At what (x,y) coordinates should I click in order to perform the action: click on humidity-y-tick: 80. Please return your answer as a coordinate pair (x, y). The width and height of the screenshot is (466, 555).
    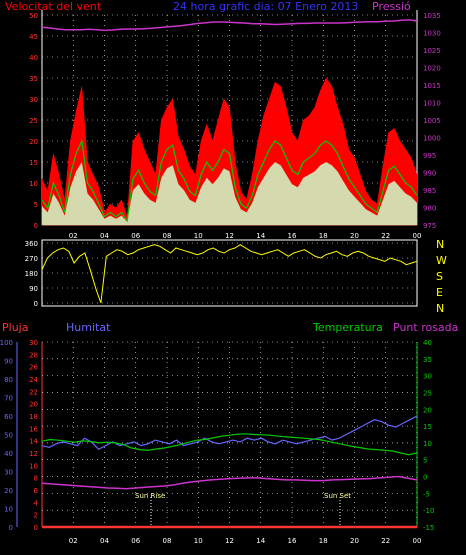
    Looking at the image, I should click on (8, 380).